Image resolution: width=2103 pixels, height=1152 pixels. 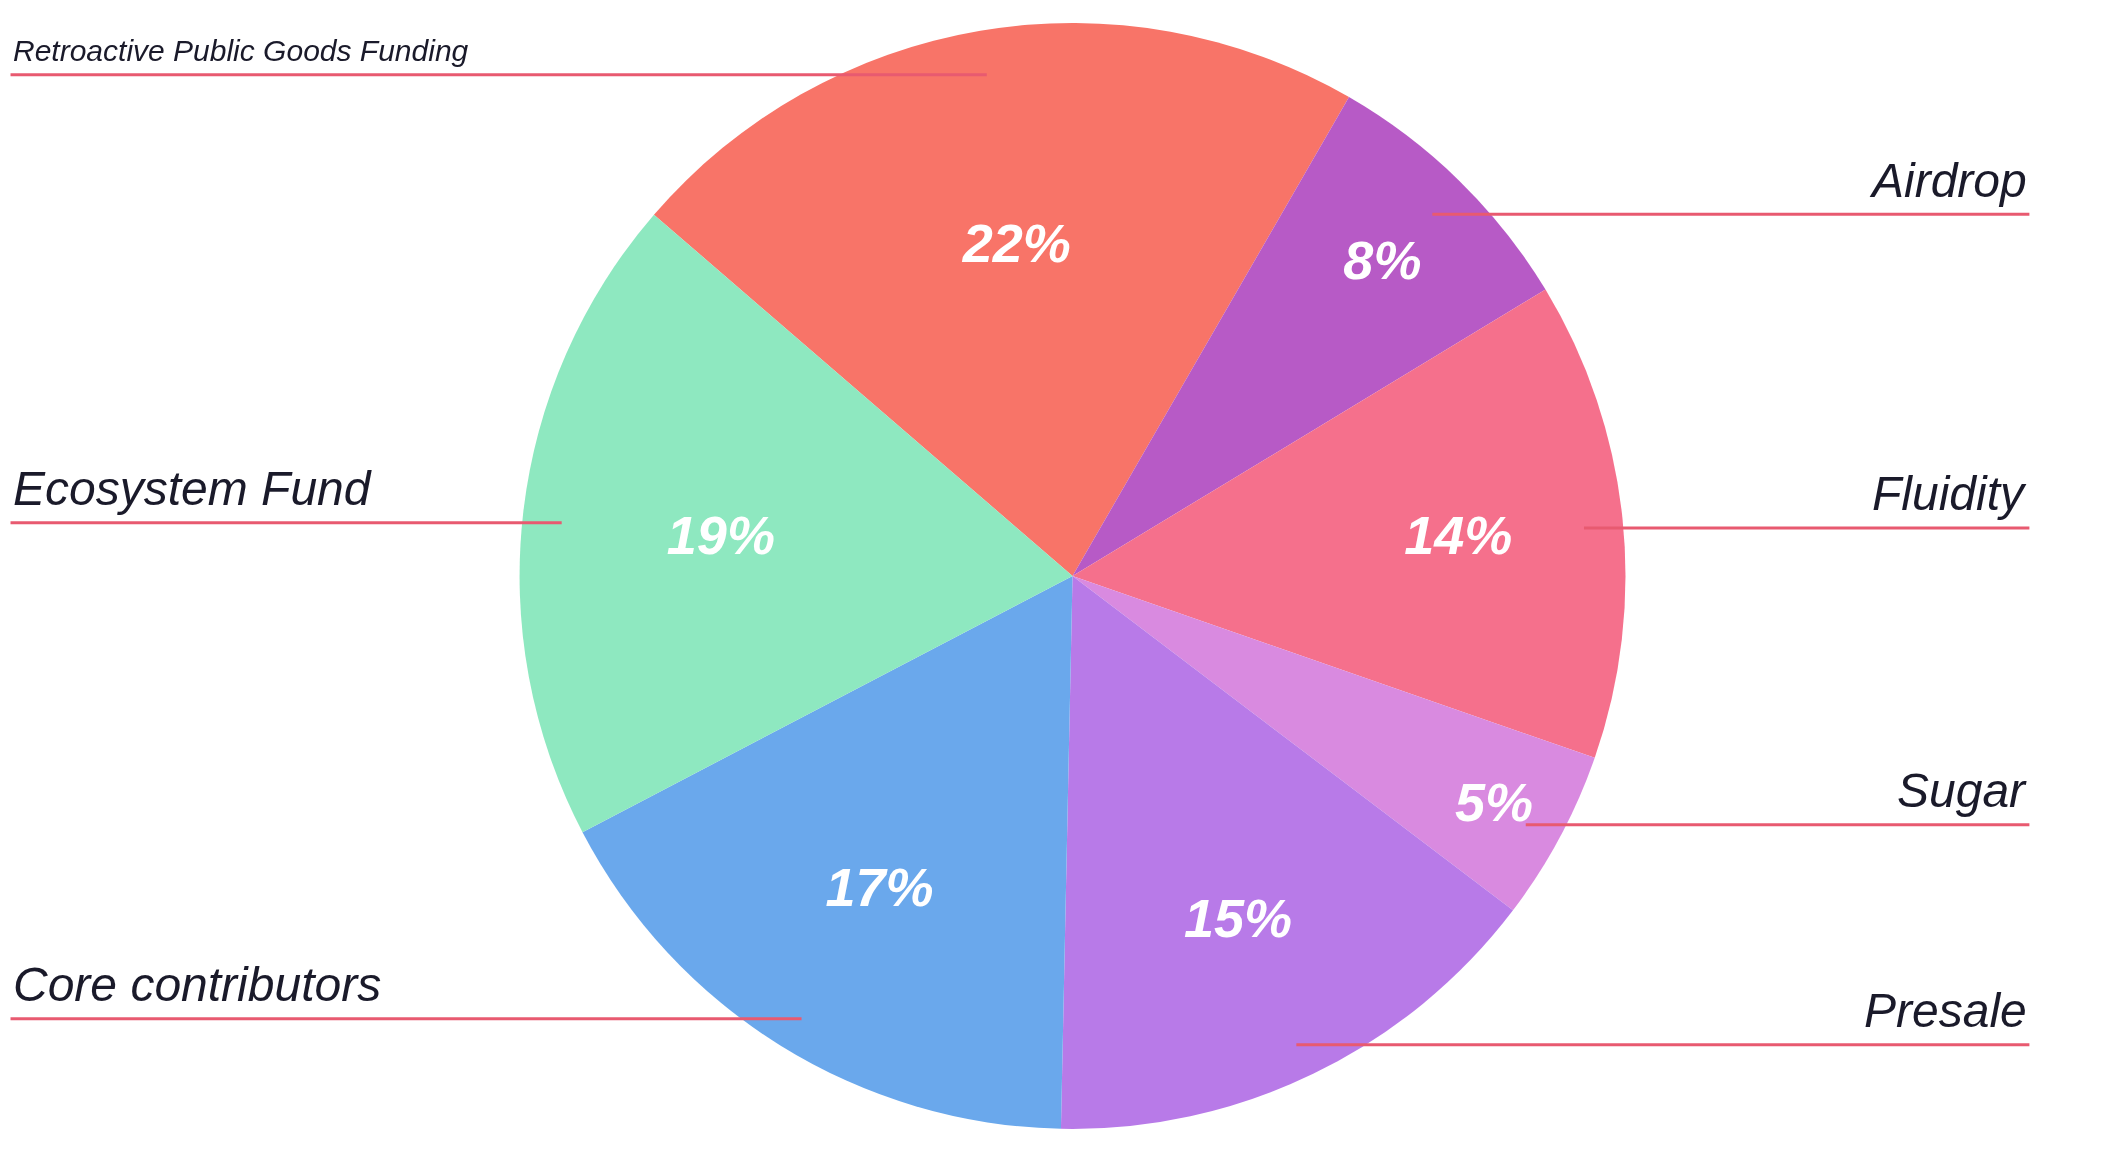 What do you see at coordinates (192, 488) in the screenshot?
I see `slice-label: Ecosystem Fund` at bounding box center [192, 488].